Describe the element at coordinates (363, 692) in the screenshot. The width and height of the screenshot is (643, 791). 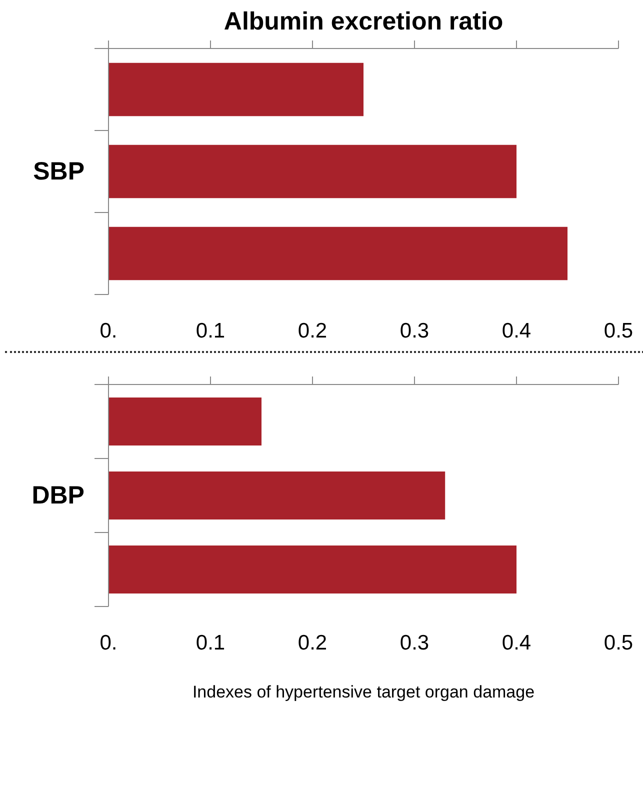
I see `x-axis-title: Indexes of hypertensive target organ damage` at that location.